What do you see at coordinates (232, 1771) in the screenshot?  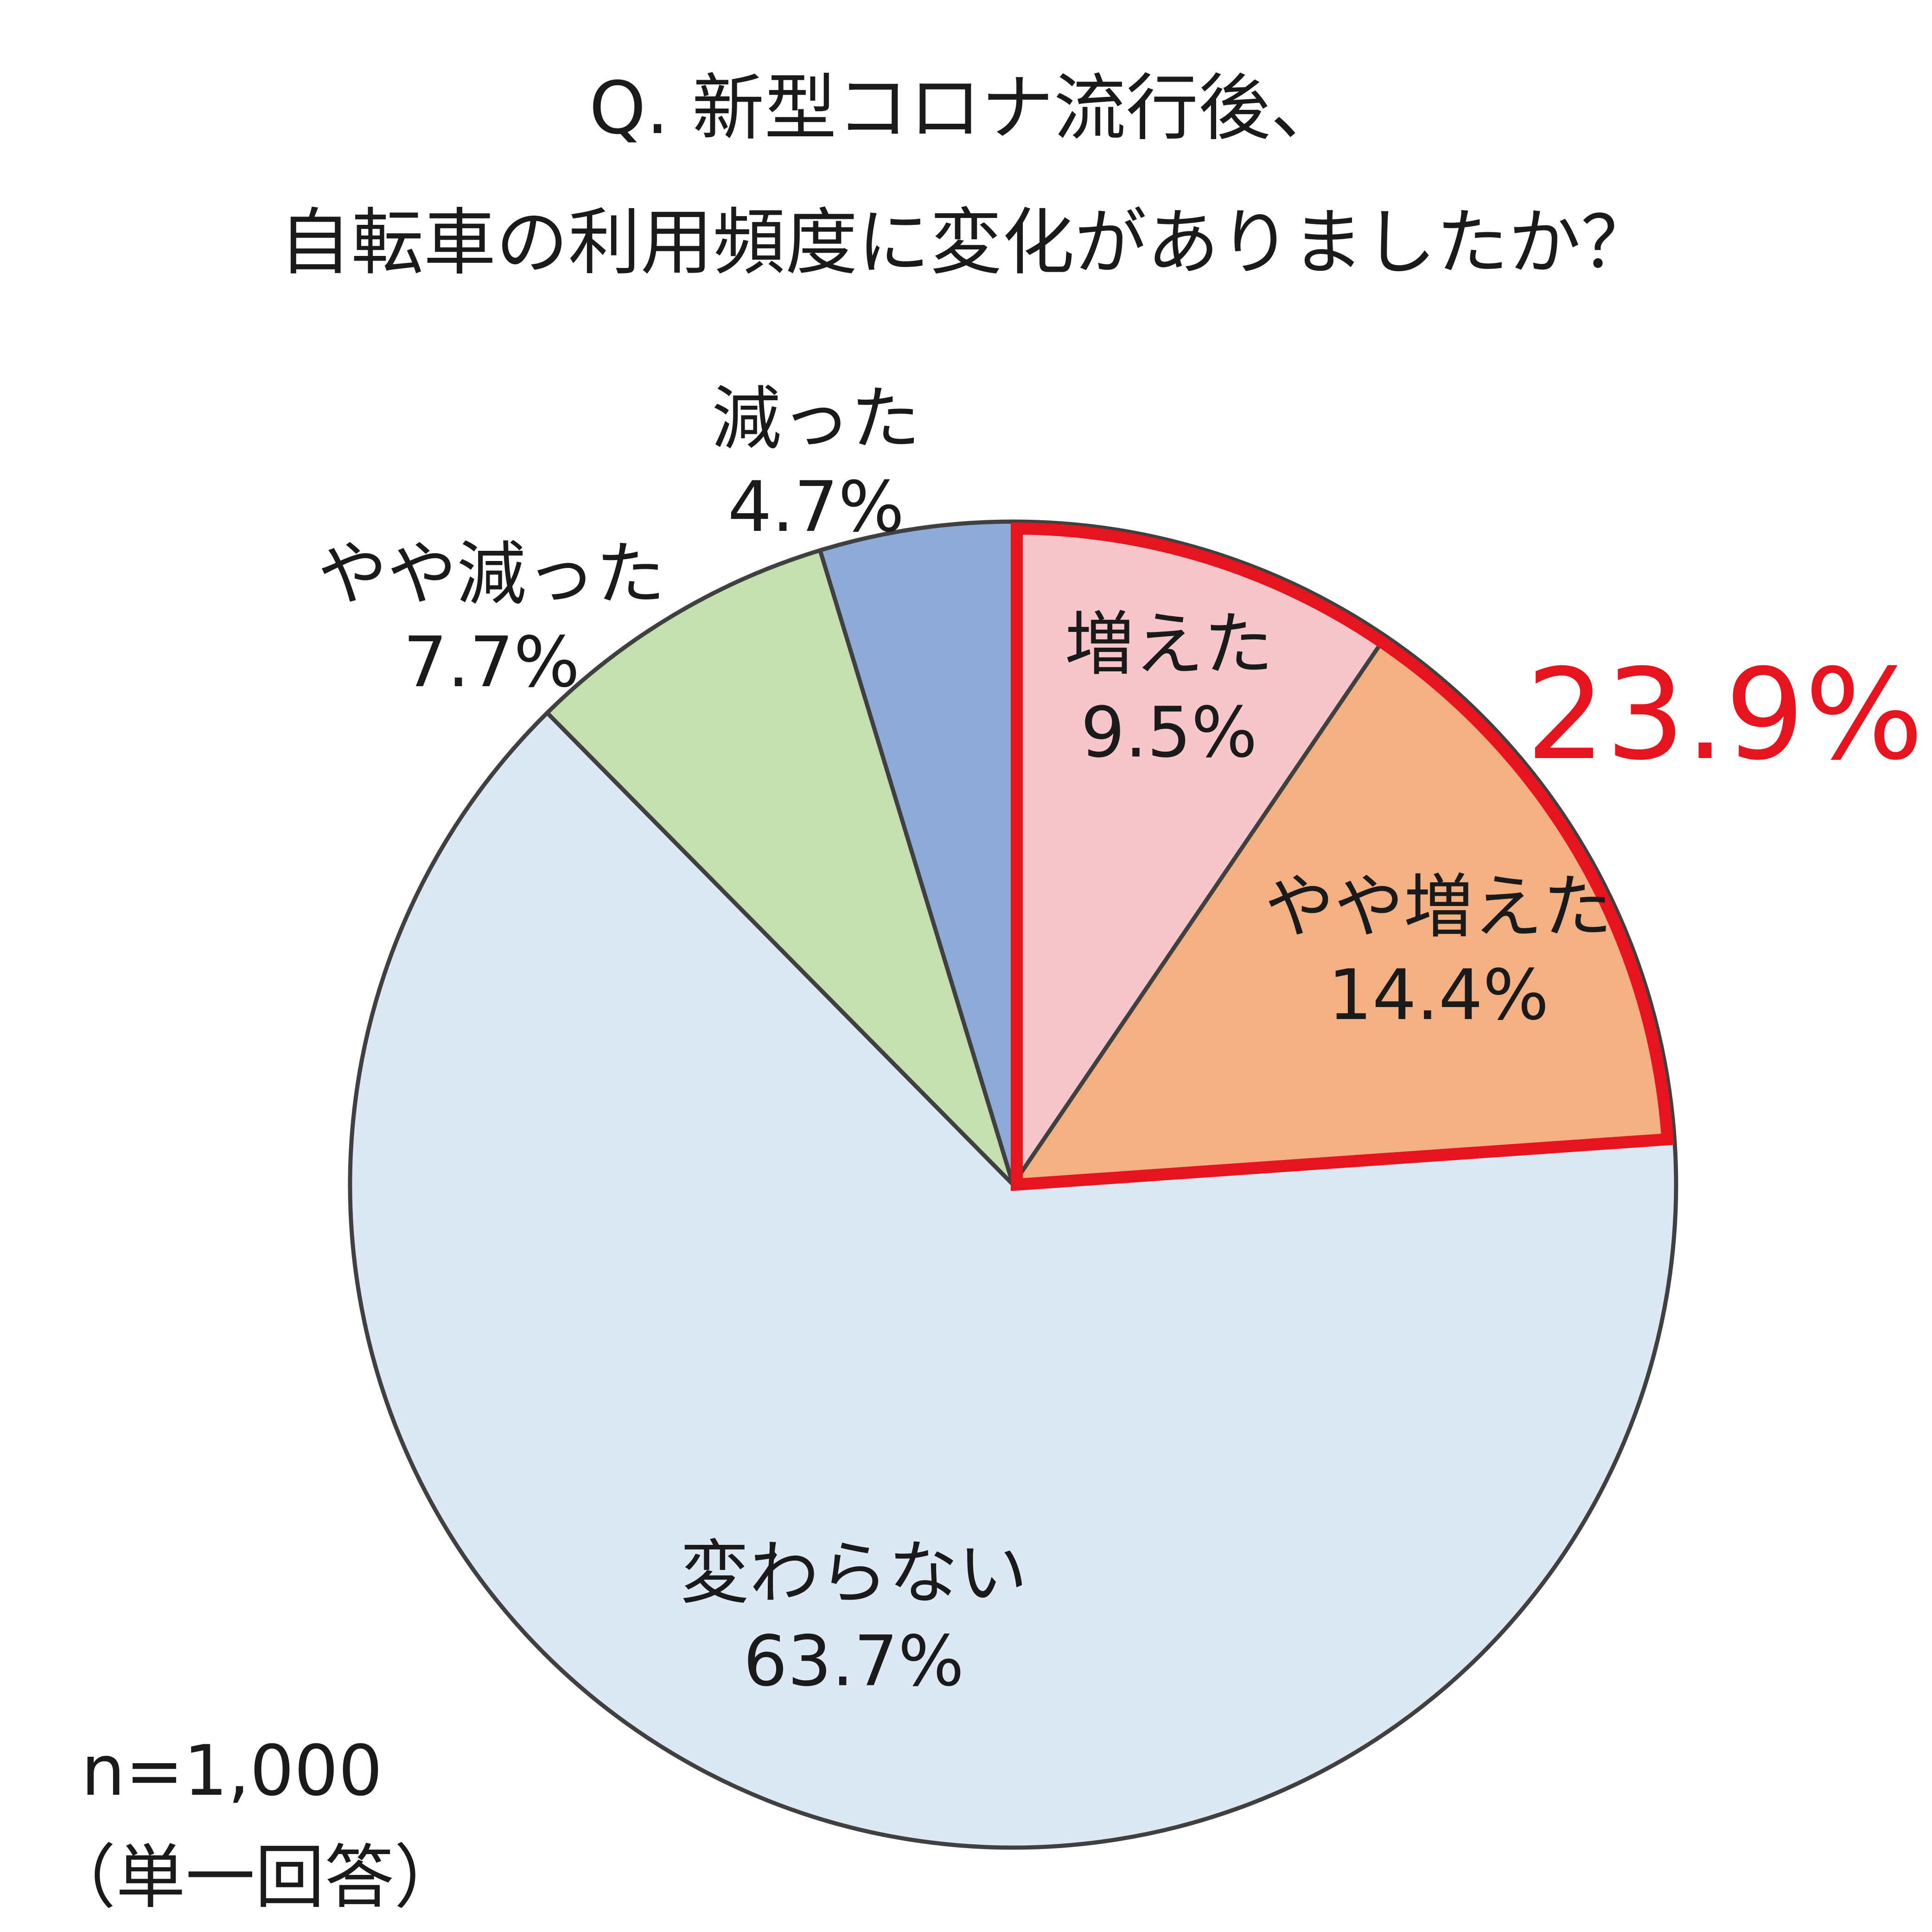 I see `sample-size-note: n=1,000` at bounding box center [232, 1771].